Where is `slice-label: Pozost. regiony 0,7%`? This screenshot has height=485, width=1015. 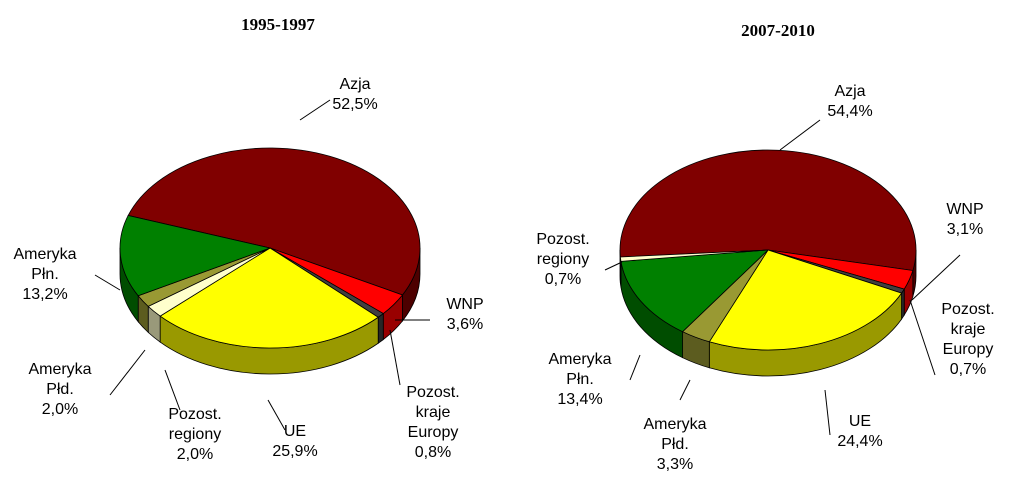 slice-label: Pozost. regiony 0,7% is located at coordinates (563, 260).